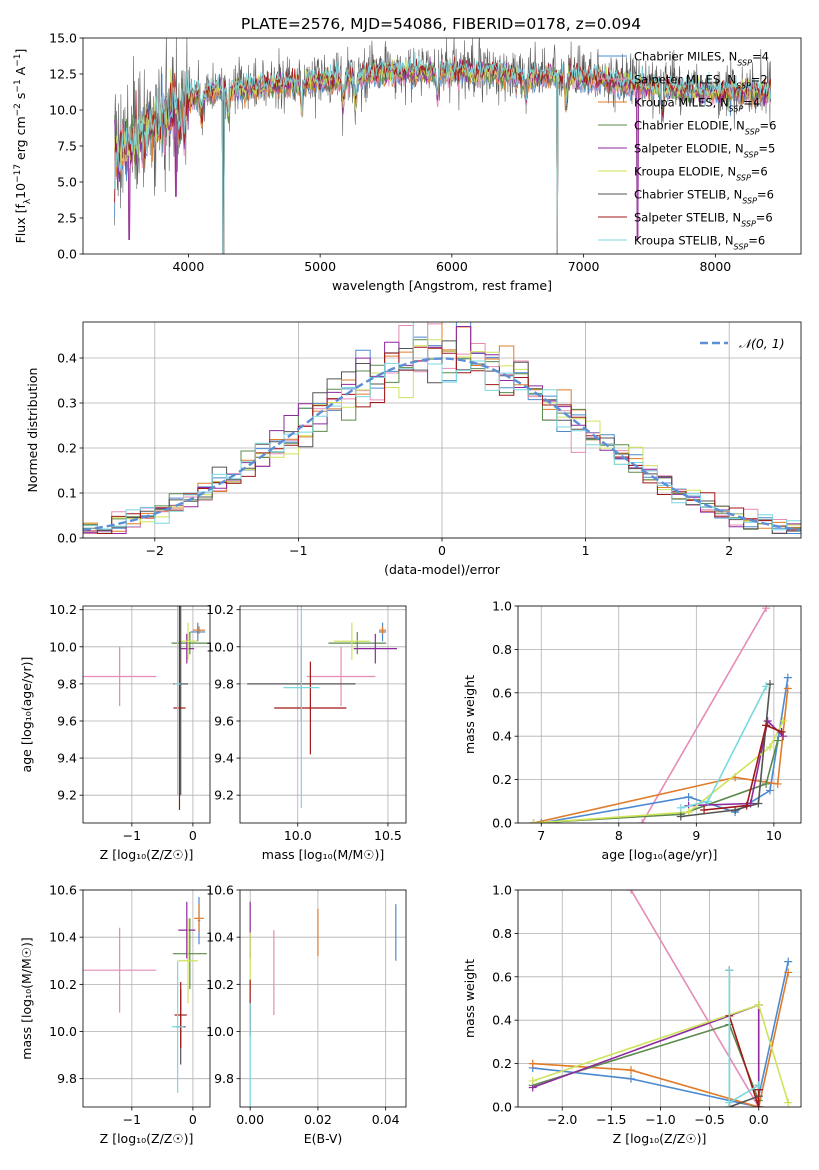 Image resolution: width=819 pixels, height=1170 pixels. Describe the element at coordinates (18, 109) in the screenshot. I see `y-axis-label-part: −2` at that location.